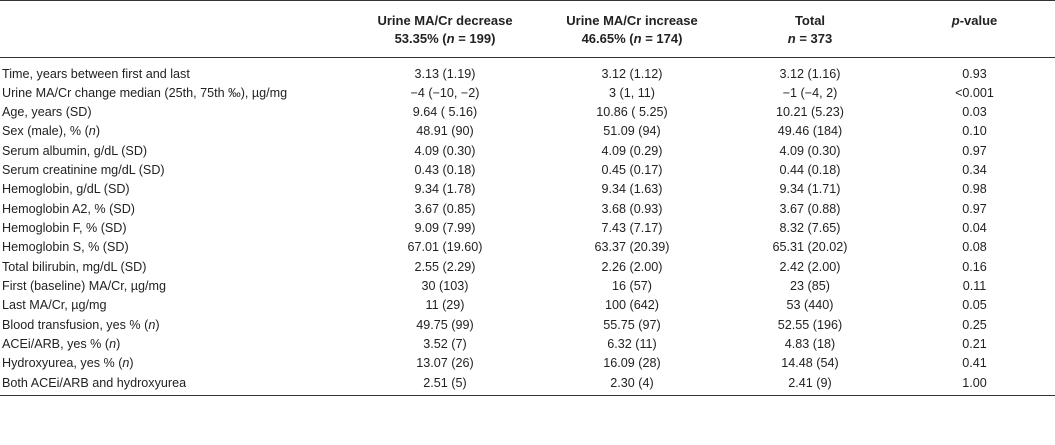 The height and width of the screenshot is (445, 1055). I want to click on header-total-count: n = 373, so click(810, 38).